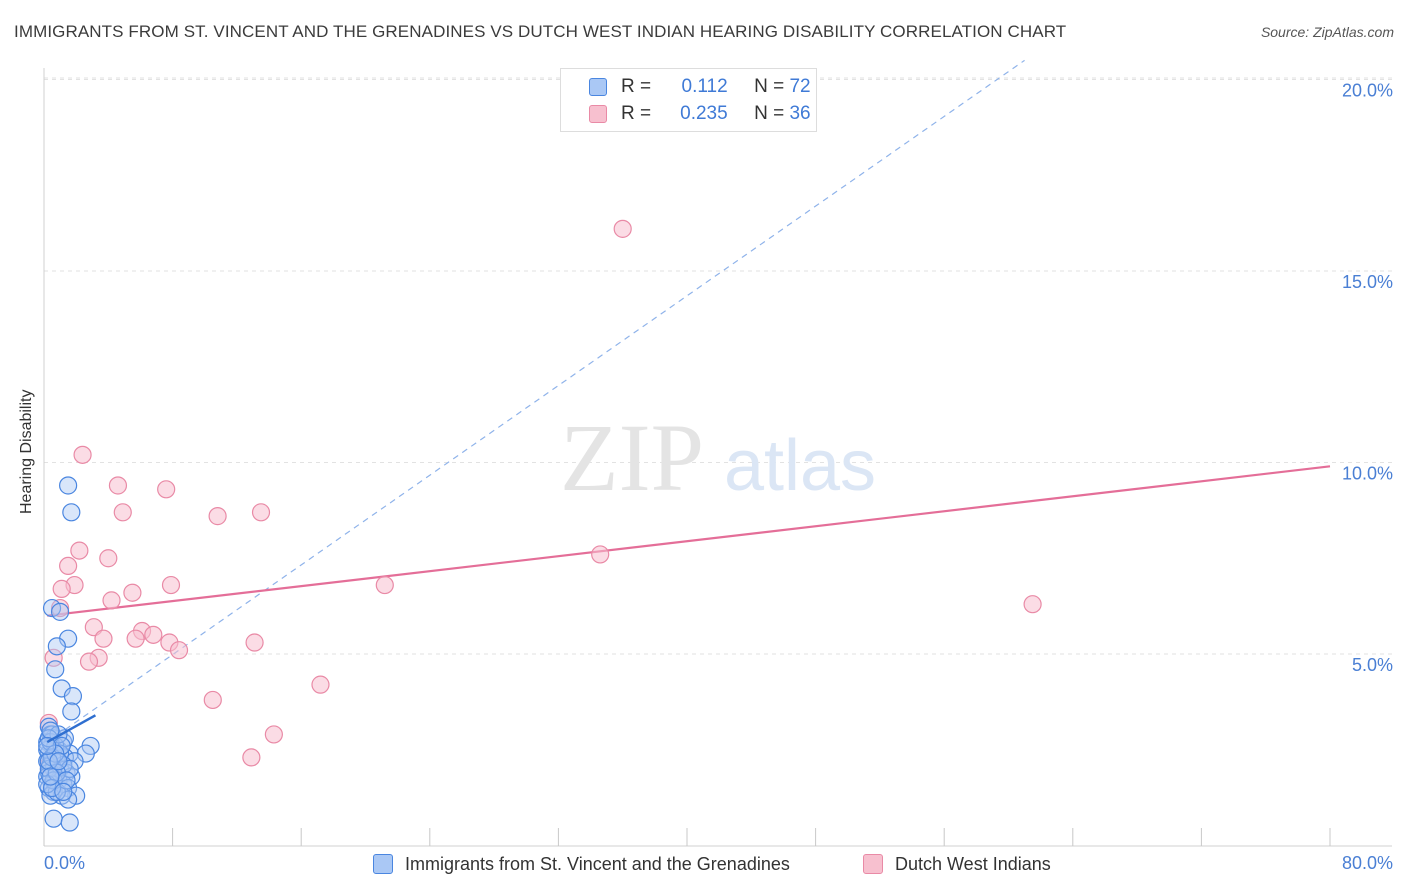 The image size is (1406, 892). What do you see at coordinates (1327, 32) in the screenshot?
I see `source-label: Source: ZipAtlas.com` at bounding box center [1327, 32].